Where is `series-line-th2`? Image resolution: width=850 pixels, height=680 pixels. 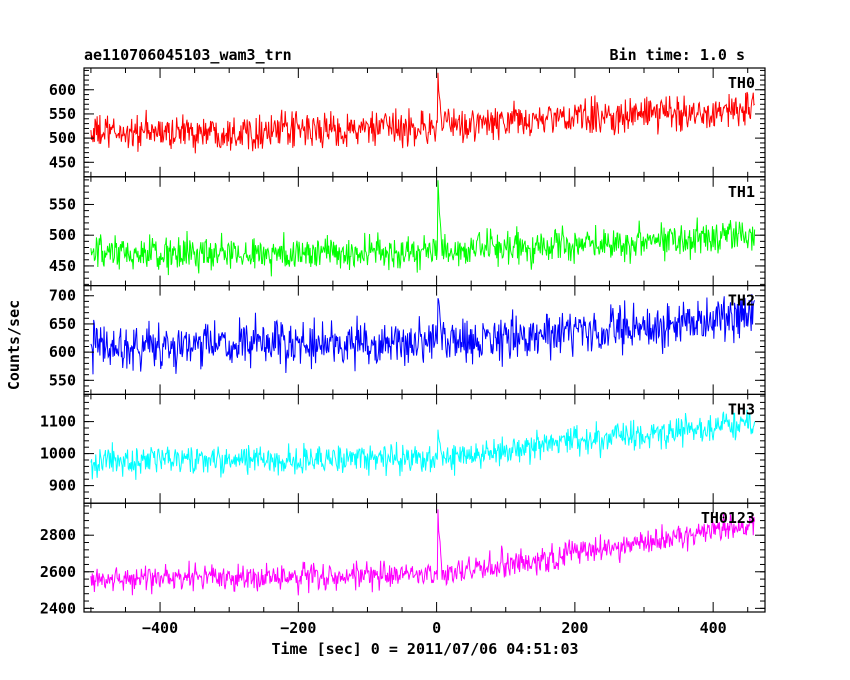 series-line-th2 is located at coordinates (423, 334).